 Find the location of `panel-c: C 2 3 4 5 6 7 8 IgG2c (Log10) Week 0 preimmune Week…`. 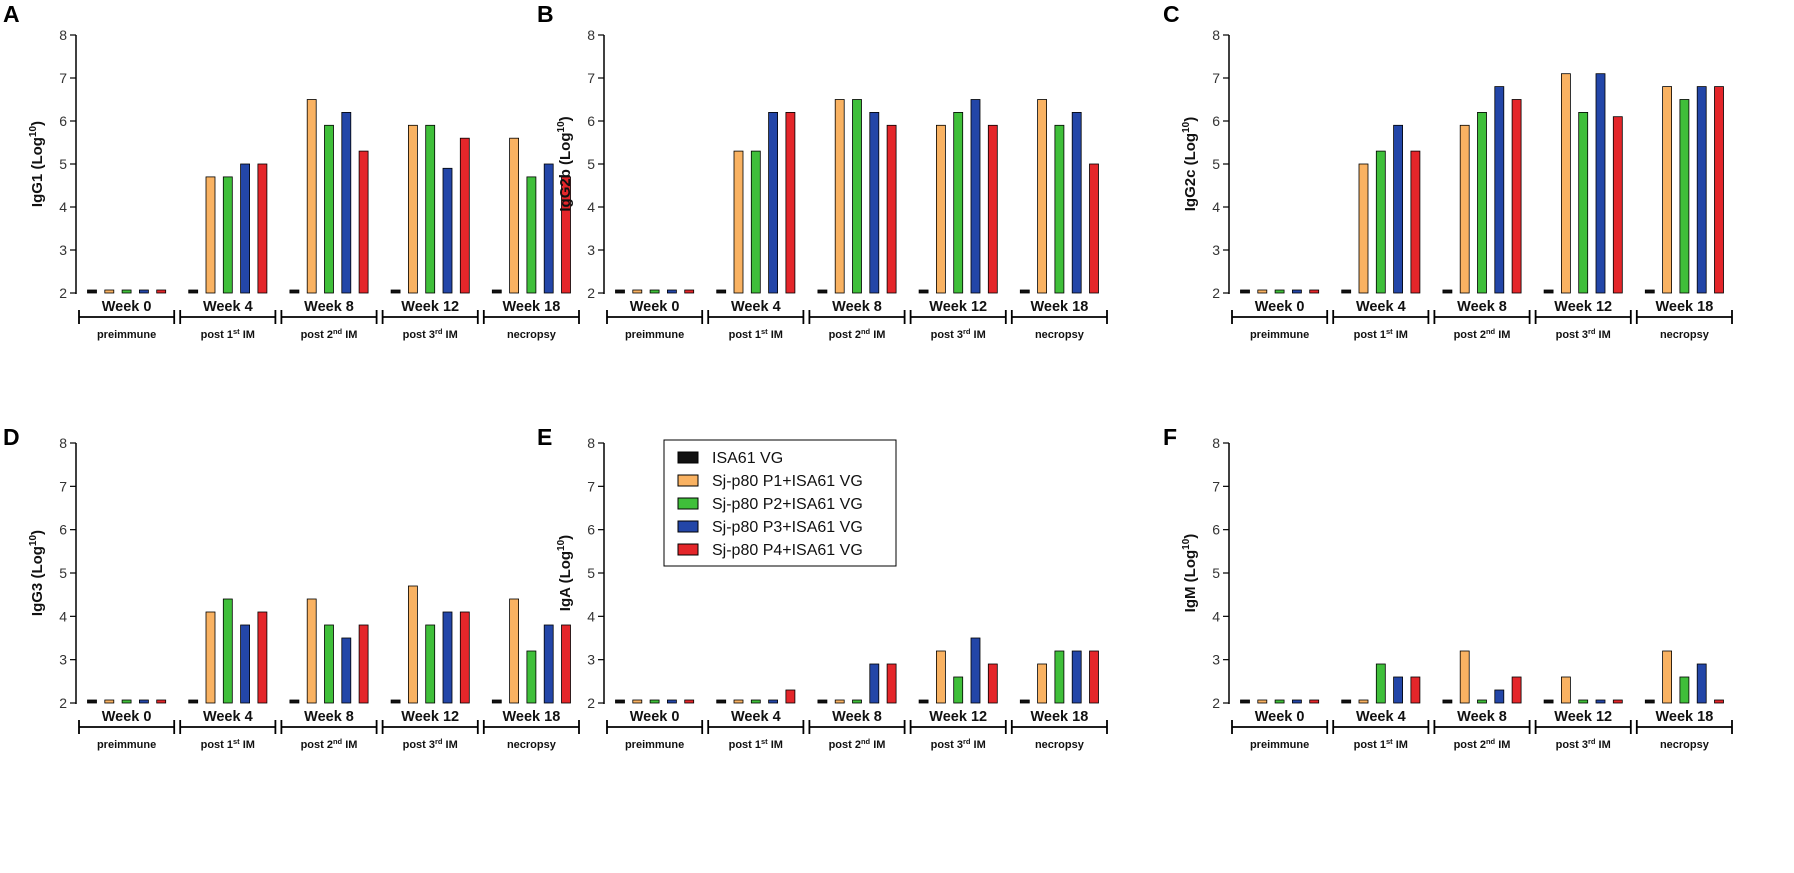

panel-c: C 2 3 4 5 6 7 8 IgG2c (Log10) Week 0 preimmune Week… is located at coordinates (1448, 171).